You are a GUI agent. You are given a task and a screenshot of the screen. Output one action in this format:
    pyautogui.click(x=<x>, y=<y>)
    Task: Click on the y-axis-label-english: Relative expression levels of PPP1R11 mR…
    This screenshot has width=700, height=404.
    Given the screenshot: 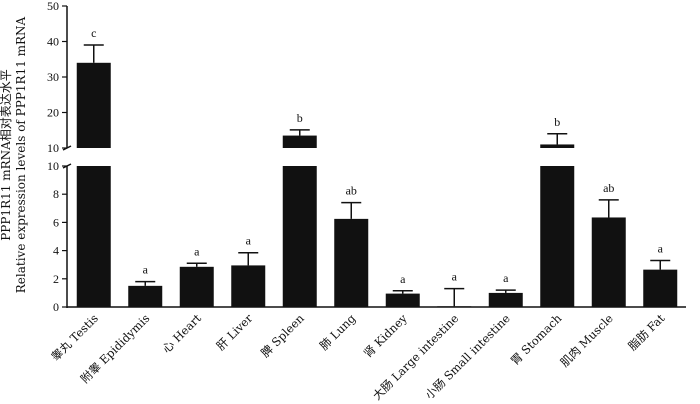 What is the action you would take?
    pyautogui.click(x=21, y=154)
    